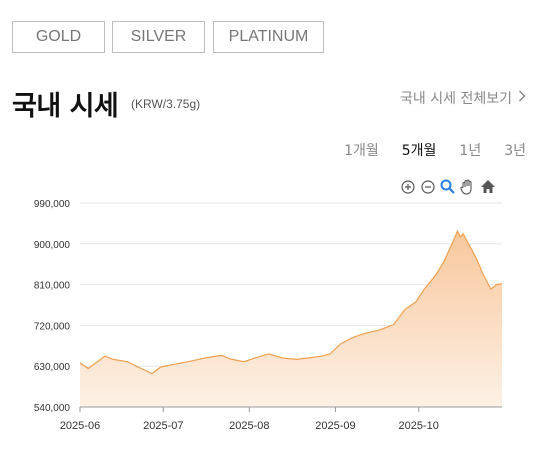  What do you see at coordinates (166, 104) in the screenshot?
I see `price-unit: (KRW/3.75g)` at bounding box center [166, 104].